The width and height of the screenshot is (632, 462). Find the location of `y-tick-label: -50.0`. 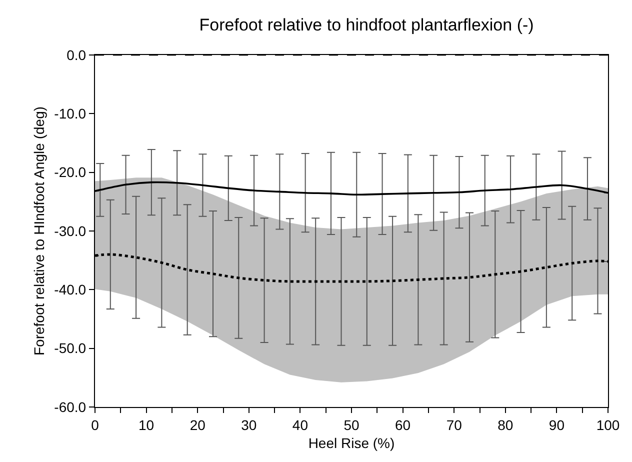

y-tick-label: -50.0 is located at coordinates (70, 348).